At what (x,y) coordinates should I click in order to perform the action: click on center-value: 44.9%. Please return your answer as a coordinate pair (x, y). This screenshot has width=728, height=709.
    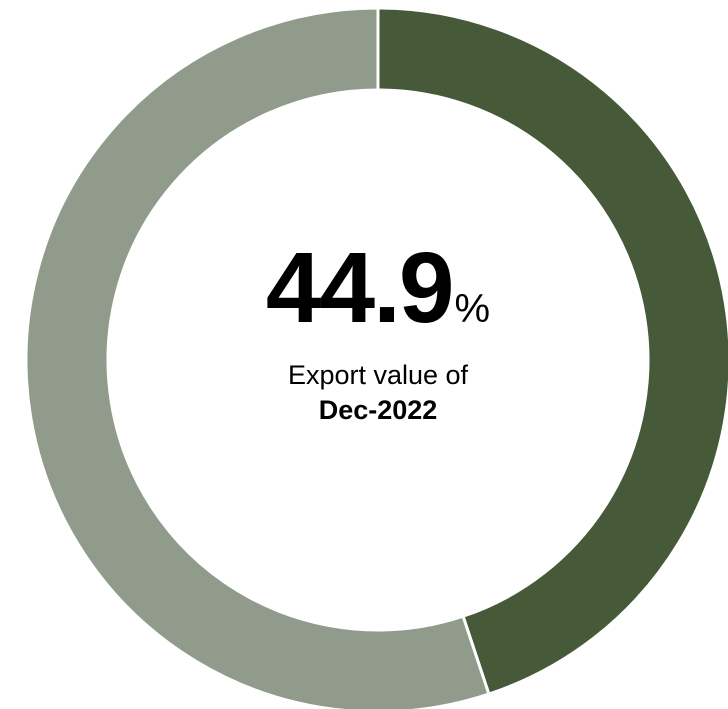
    Looking at the image, I should click on (378, 288).